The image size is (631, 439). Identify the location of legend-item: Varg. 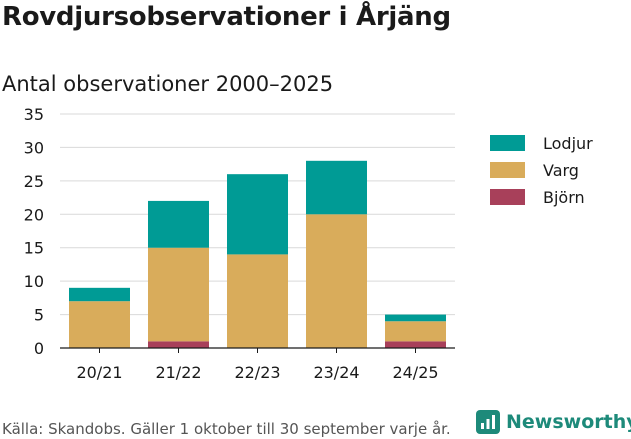
(534, 170).